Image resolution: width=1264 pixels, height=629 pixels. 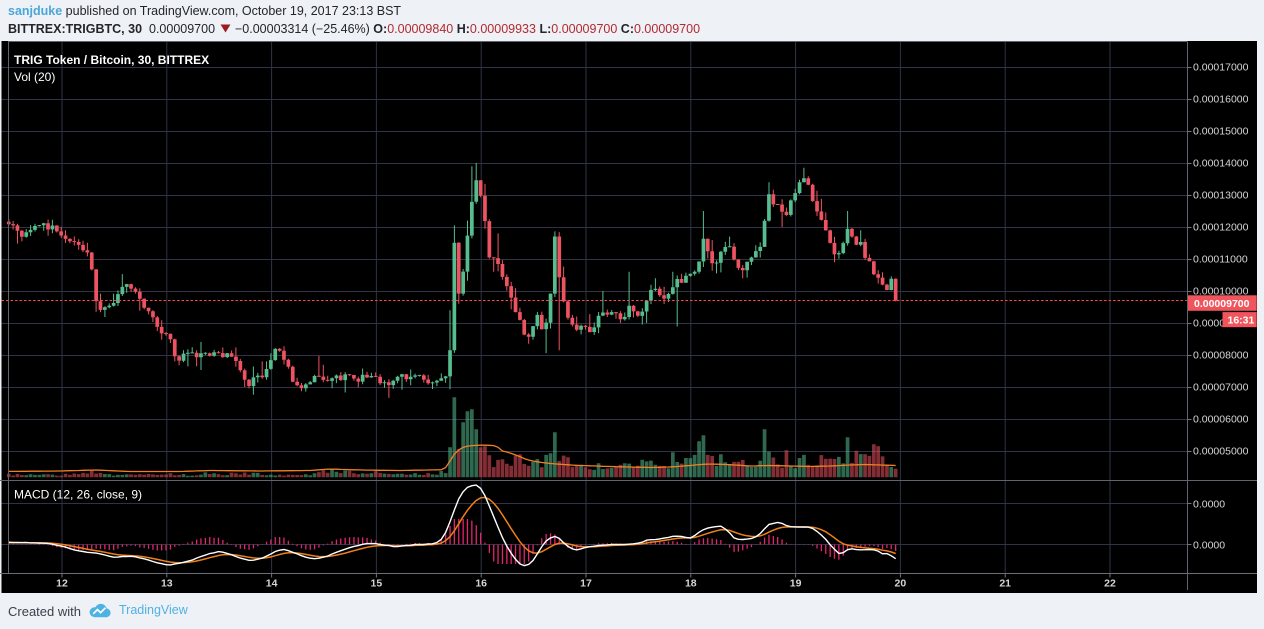 I want to click on svg-text: 13, so click(x=167, y=584).